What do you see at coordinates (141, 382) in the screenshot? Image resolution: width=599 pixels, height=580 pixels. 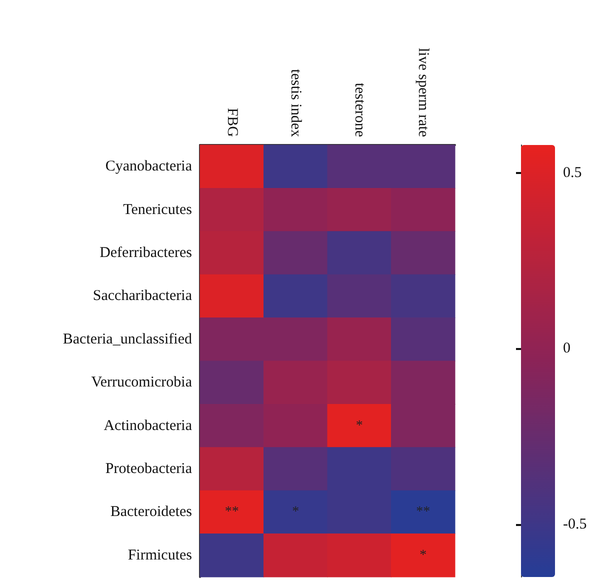 I see `y-tick-label: Verrucomicrobia` at bounding box center [141, 382].